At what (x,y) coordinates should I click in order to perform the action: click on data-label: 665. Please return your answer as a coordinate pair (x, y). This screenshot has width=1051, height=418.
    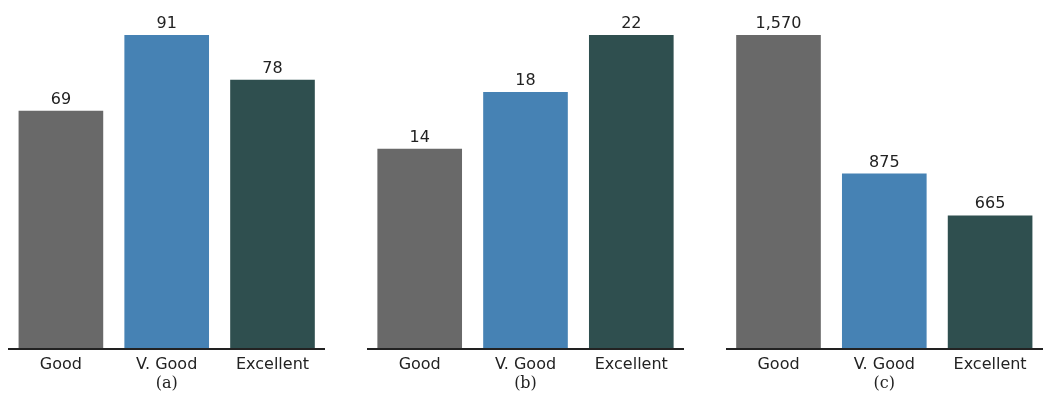
    Looking at the image, I should click on (990, 203).